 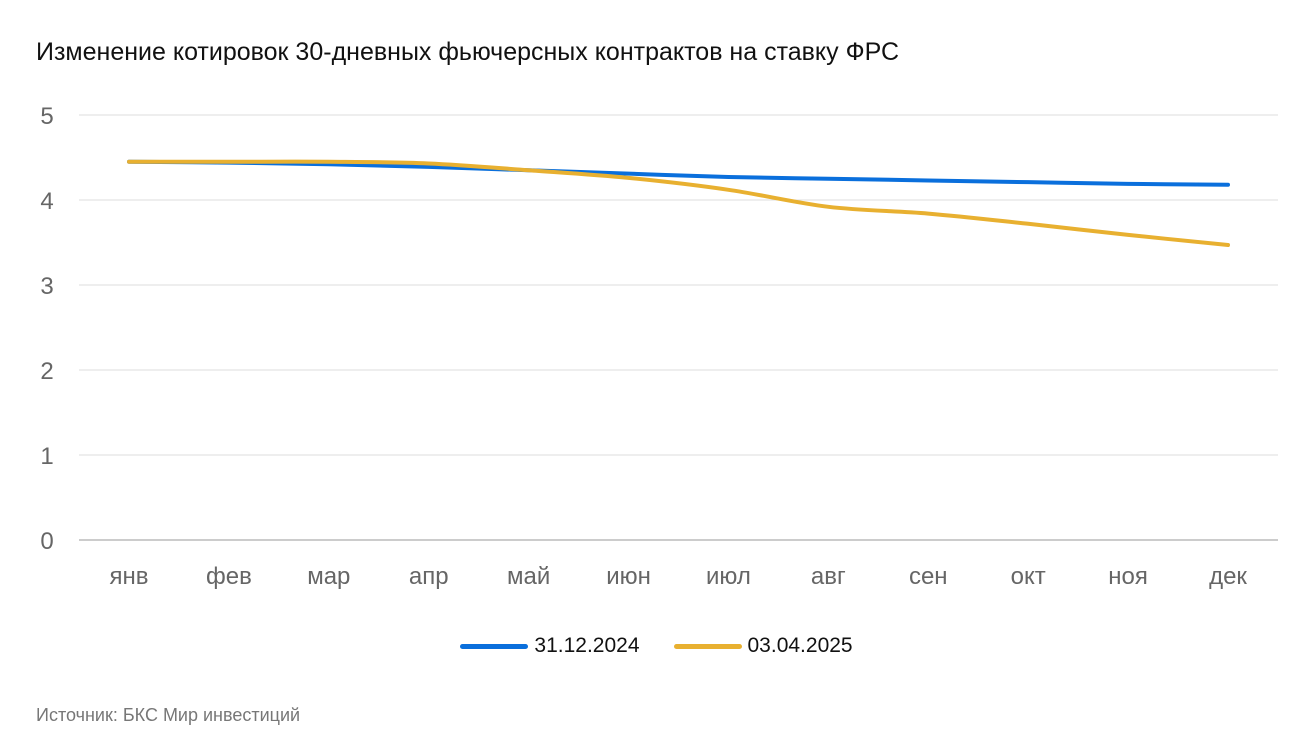 What do you see at coordinates (46, 371) in the screenshot?
I see `y-tick-label: 2` at bounding box center [46, 371].